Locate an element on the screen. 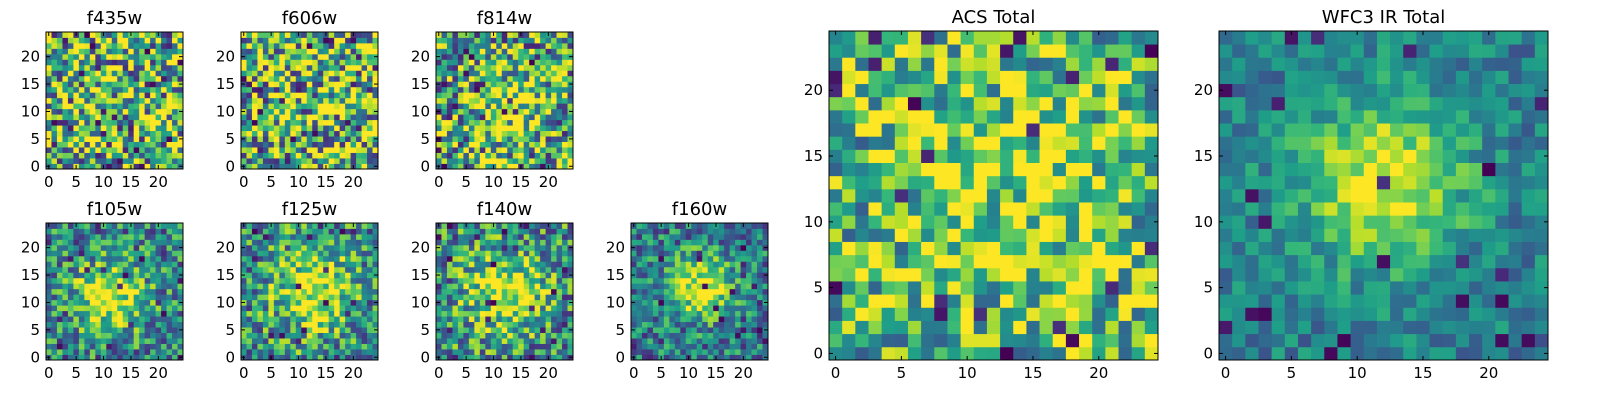  x-tick-label: 0 is located at coordinates (634, 373).